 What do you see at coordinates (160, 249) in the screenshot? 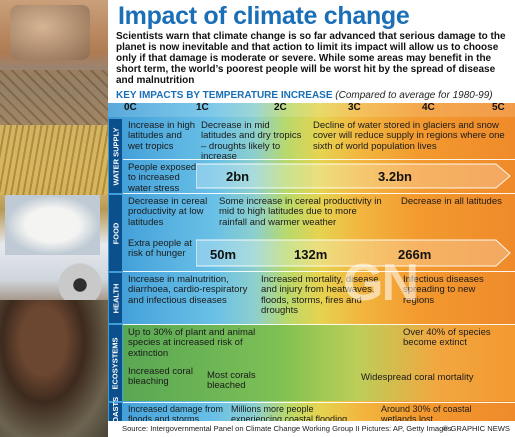
I see `hunger-label: Extra people at risk of hunger` at bounding box center [160, 249].